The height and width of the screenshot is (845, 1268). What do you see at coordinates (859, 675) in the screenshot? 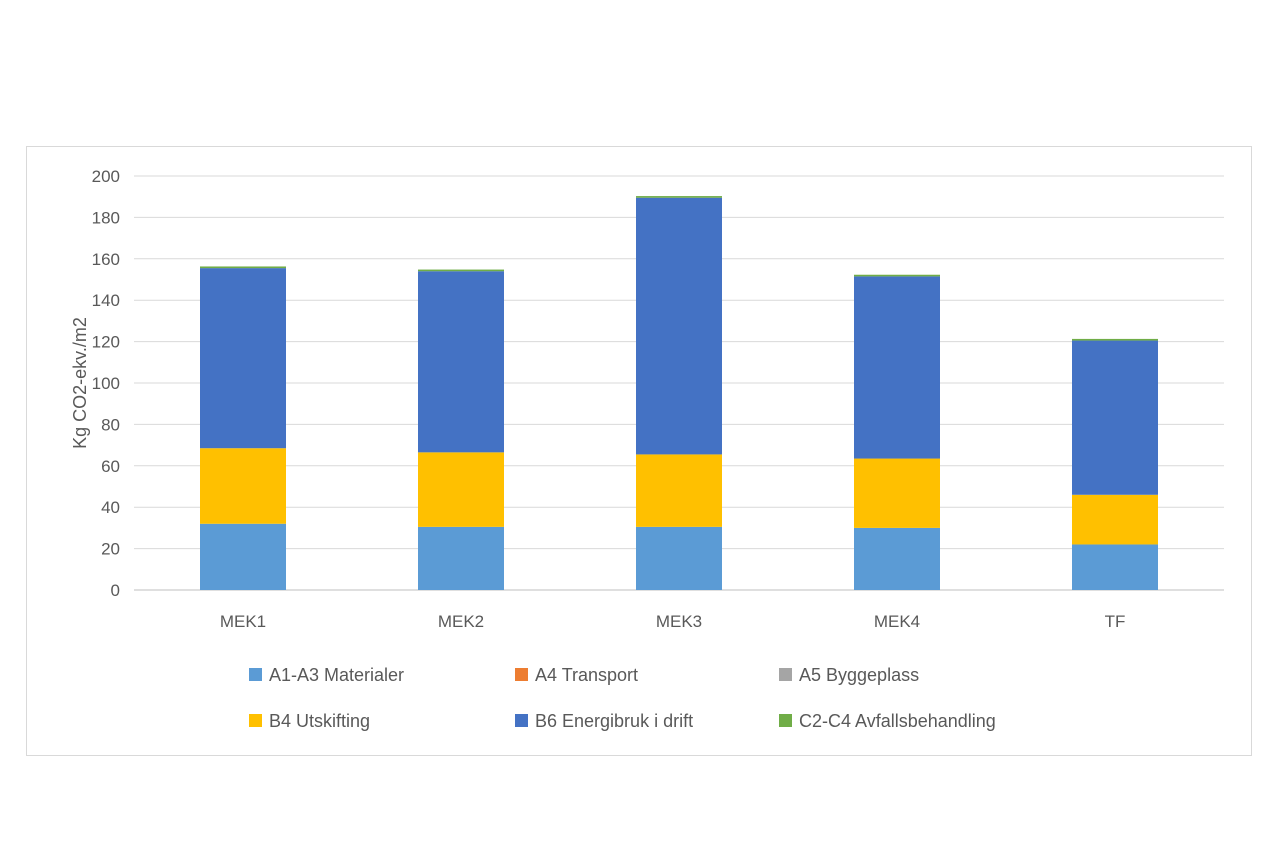
I see `legend-label: A5 Byggeplass` at bounding box center [859, 675].